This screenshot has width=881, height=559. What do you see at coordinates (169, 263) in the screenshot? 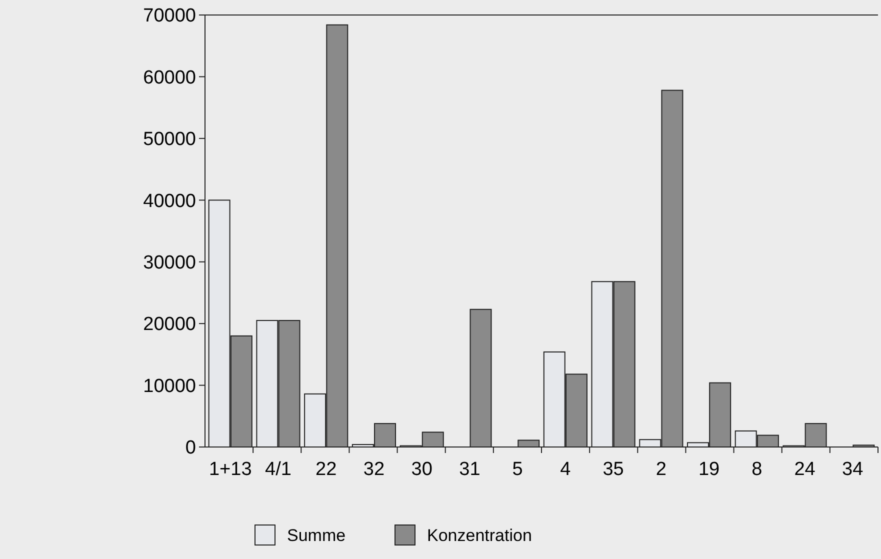
I see `y-tick-label: 30000` at bounding box center [169, 263].